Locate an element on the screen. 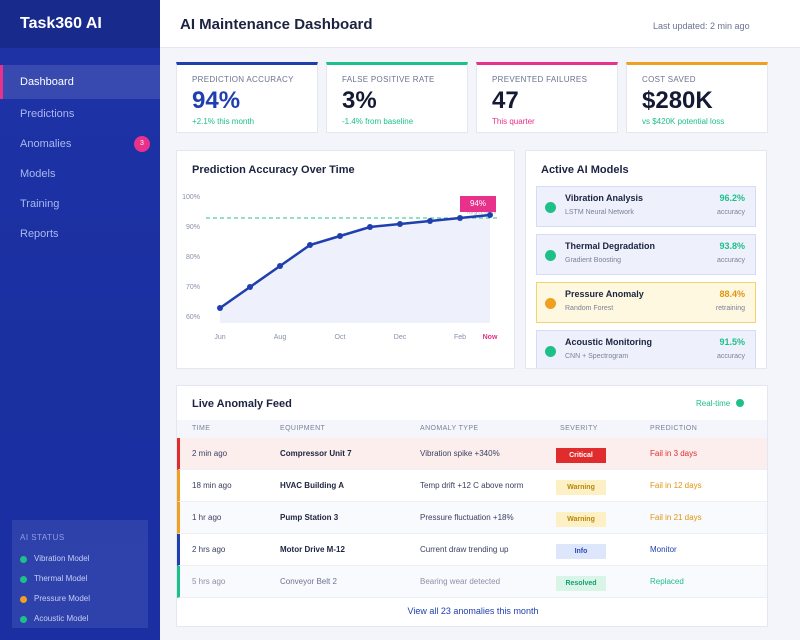  cell-anomaly: Temp drift +12 C above norm is located at coordinates (472, 485).